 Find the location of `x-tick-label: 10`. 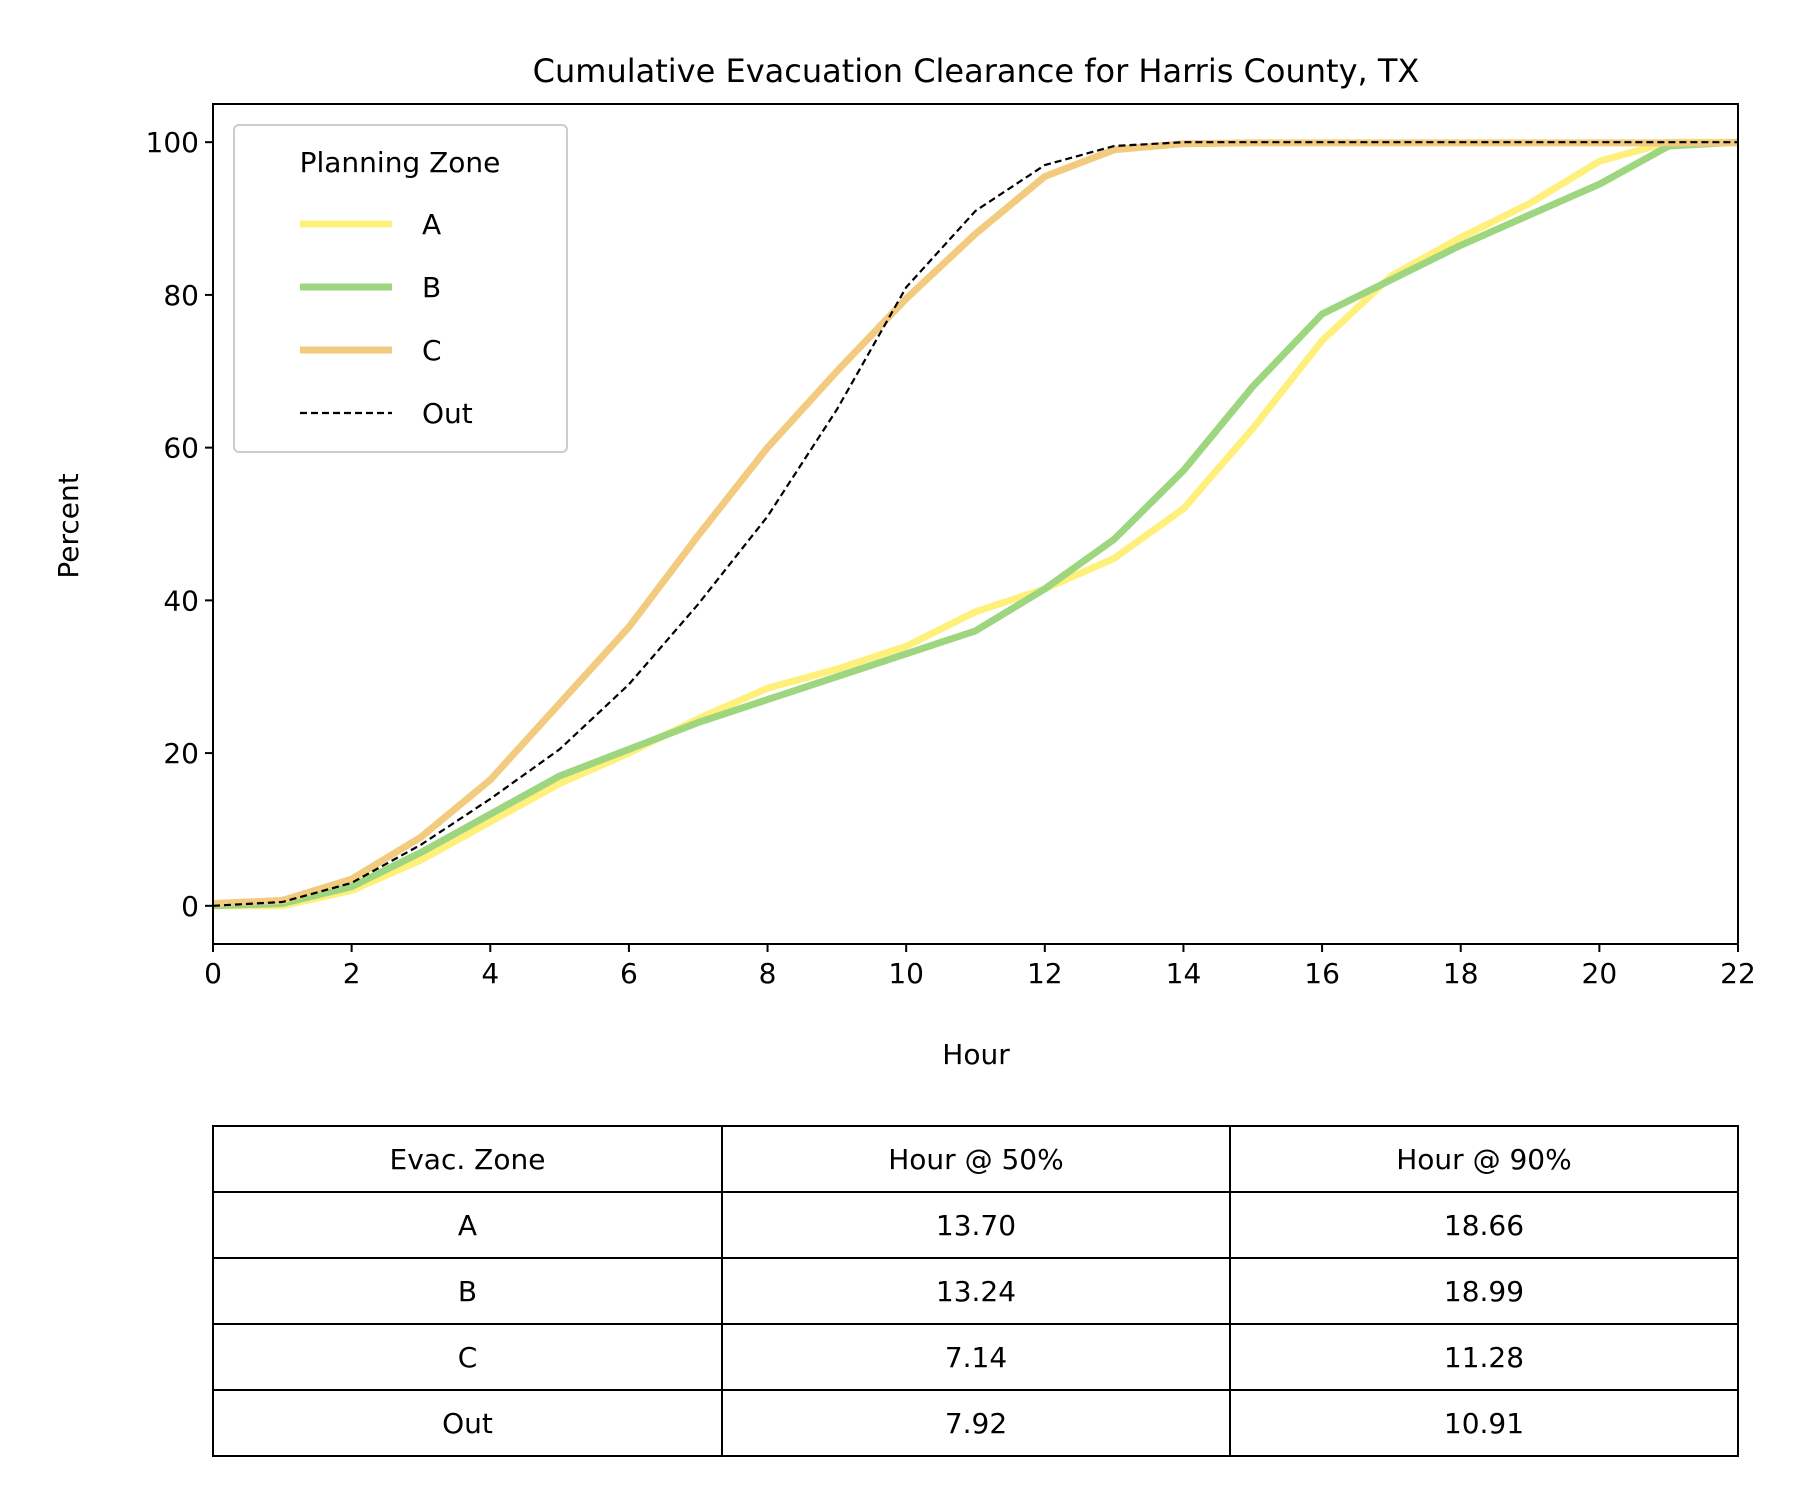

x-tick-label: 10 is located at coordinates (906, 973).